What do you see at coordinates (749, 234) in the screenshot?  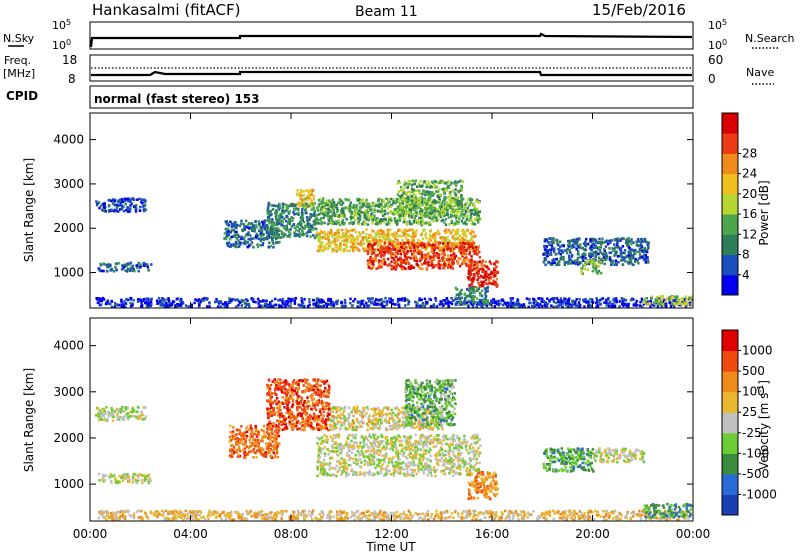 I see `colorbar-tick-label: 12` at bounding box center [749, 234].